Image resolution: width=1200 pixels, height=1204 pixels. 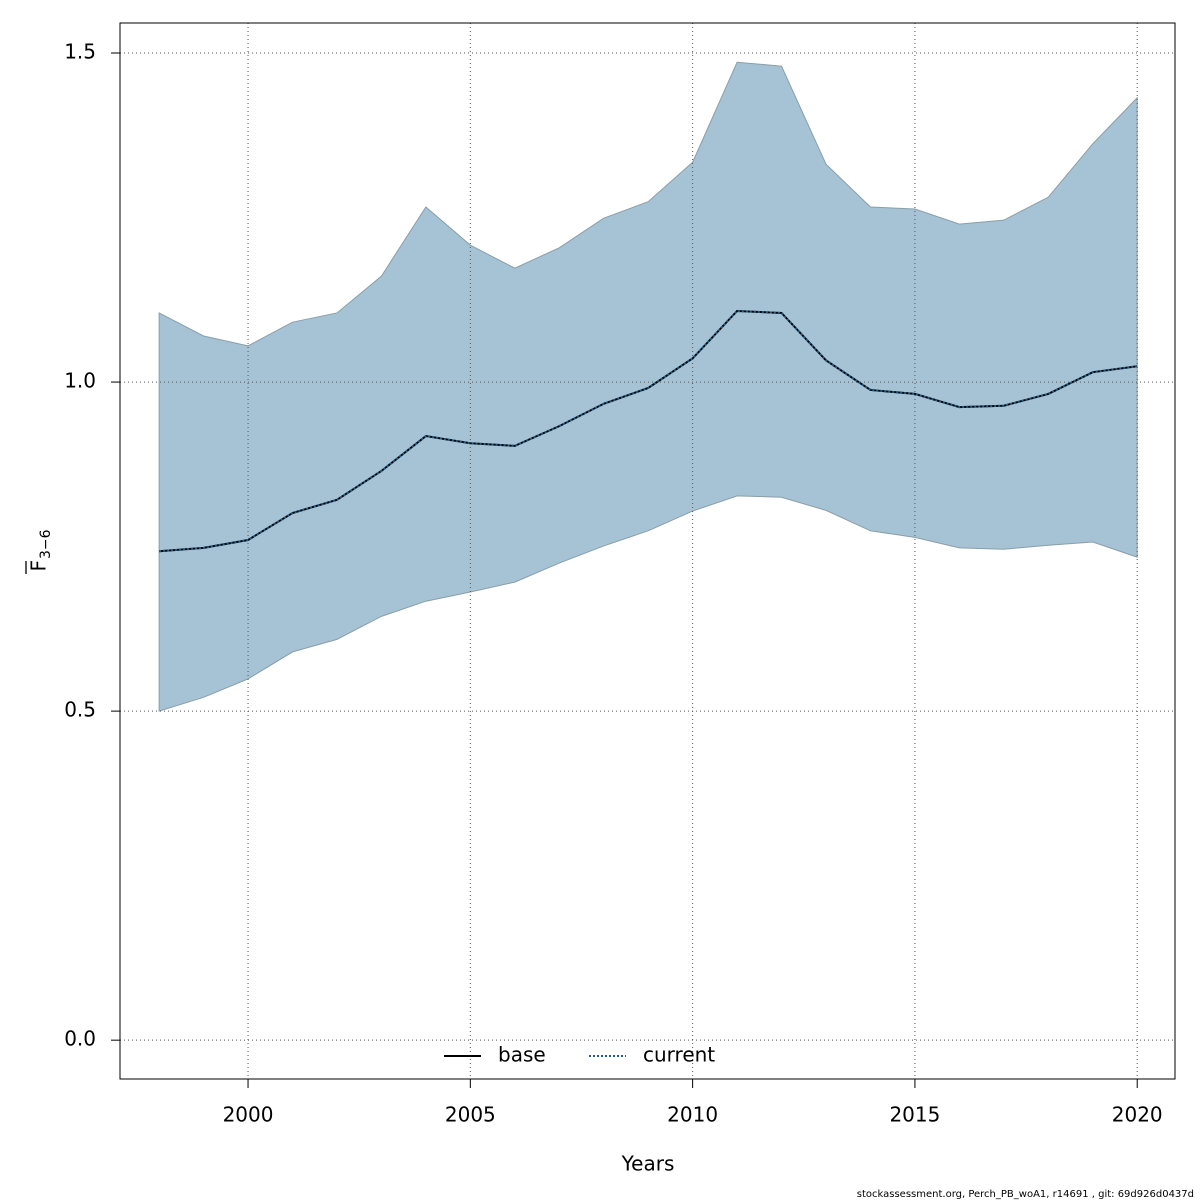 What do you see at coordinates (470, 1115) in the screenshot?
I see `x-tick-label: 2005` at bounding box center [470, 1115].